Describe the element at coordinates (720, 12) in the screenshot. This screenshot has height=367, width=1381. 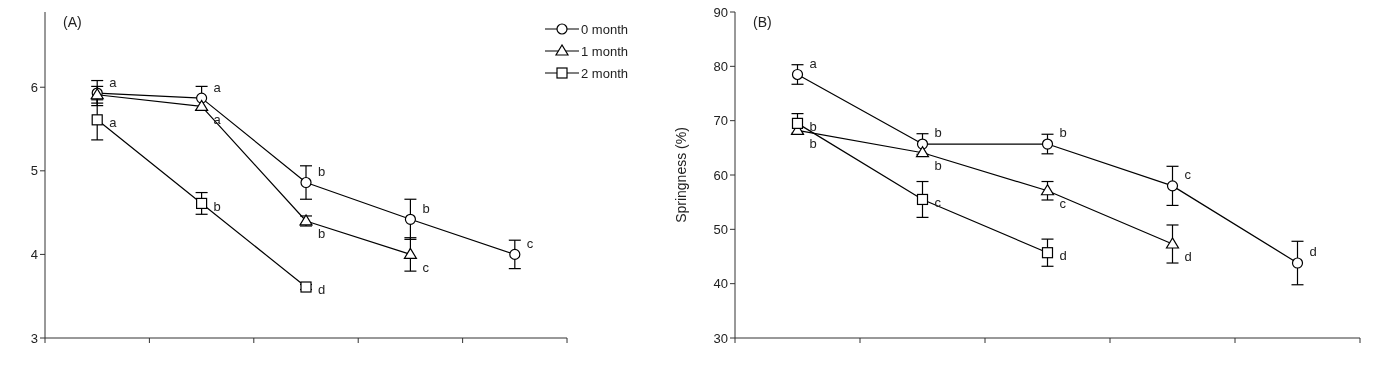
I see `y-tick-label: 90` at that location.